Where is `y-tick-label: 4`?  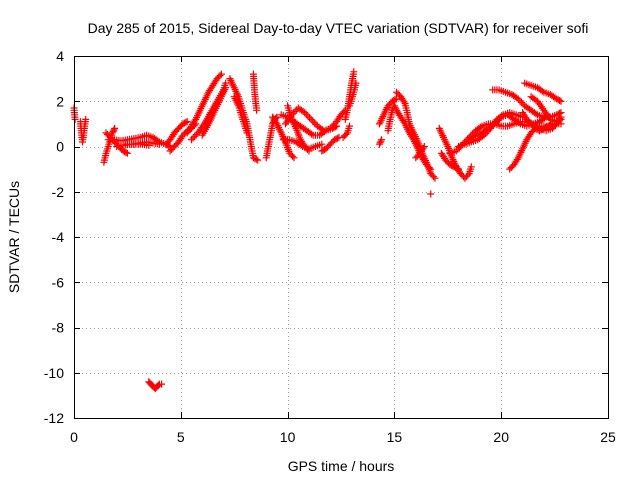 y-tick-label: 4 is located at coordinates (60, 56).